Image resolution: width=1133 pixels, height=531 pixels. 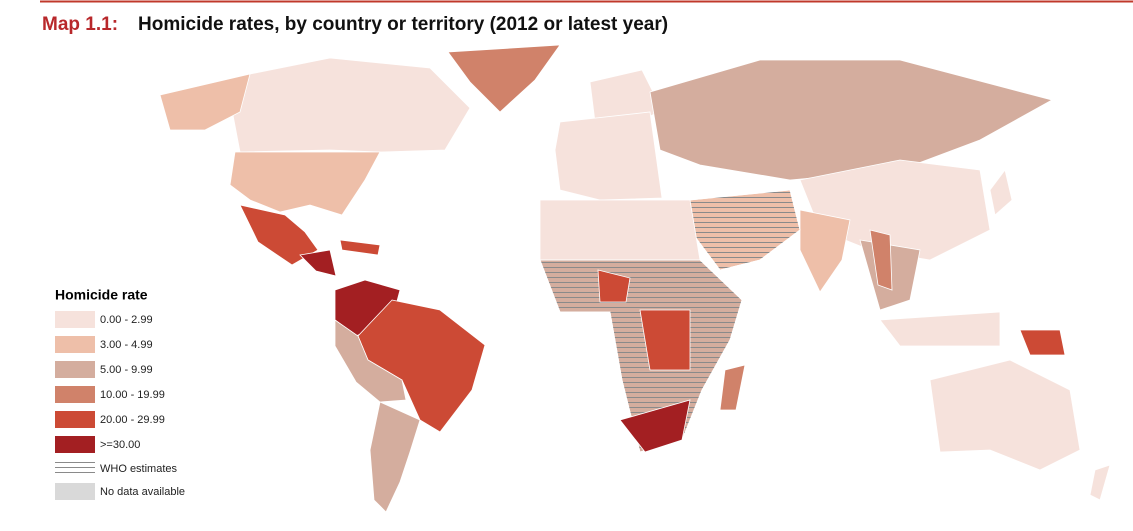 I want to click on nigeria, so click(x=614, y=286).